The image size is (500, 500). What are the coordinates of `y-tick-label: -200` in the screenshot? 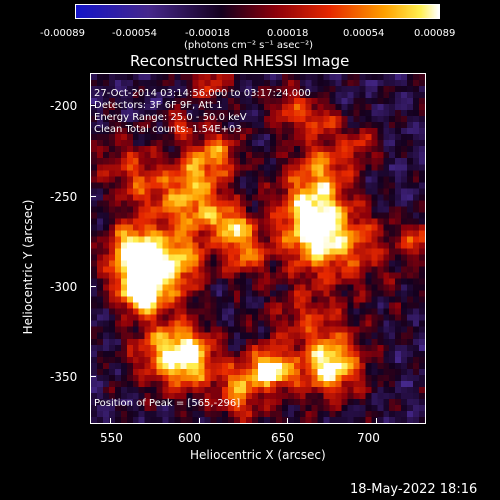 It's located at (64, 106).